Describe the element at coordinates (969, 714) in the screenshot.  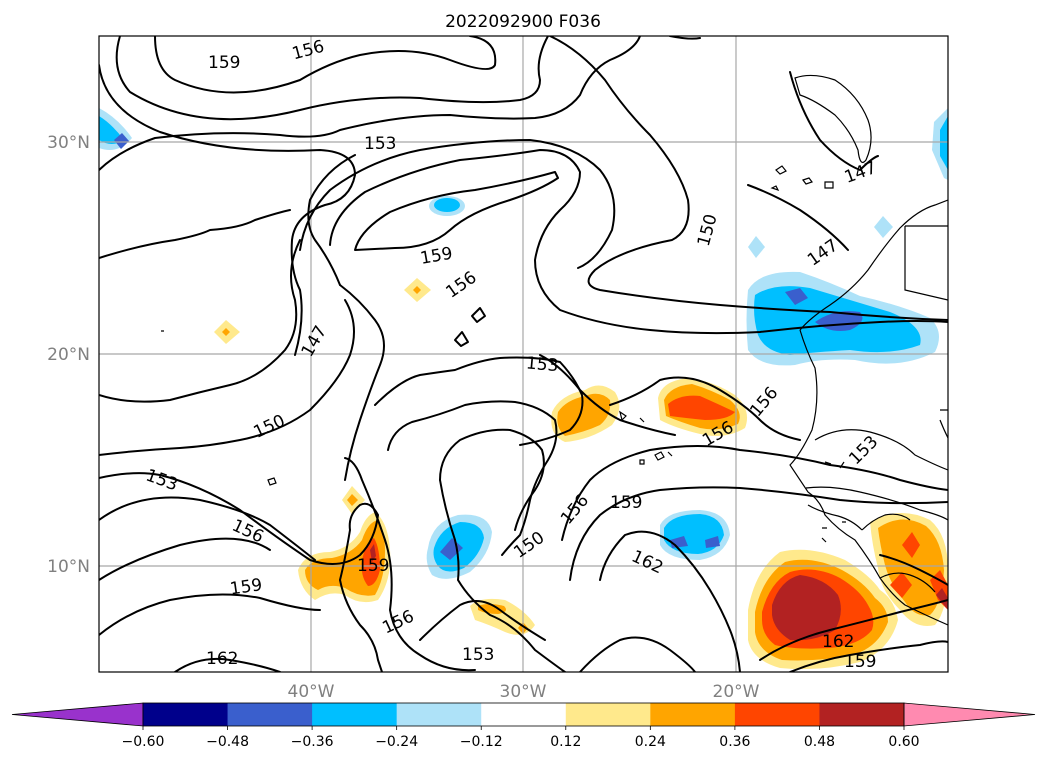
I see `colorbar-extend-high` at that location.